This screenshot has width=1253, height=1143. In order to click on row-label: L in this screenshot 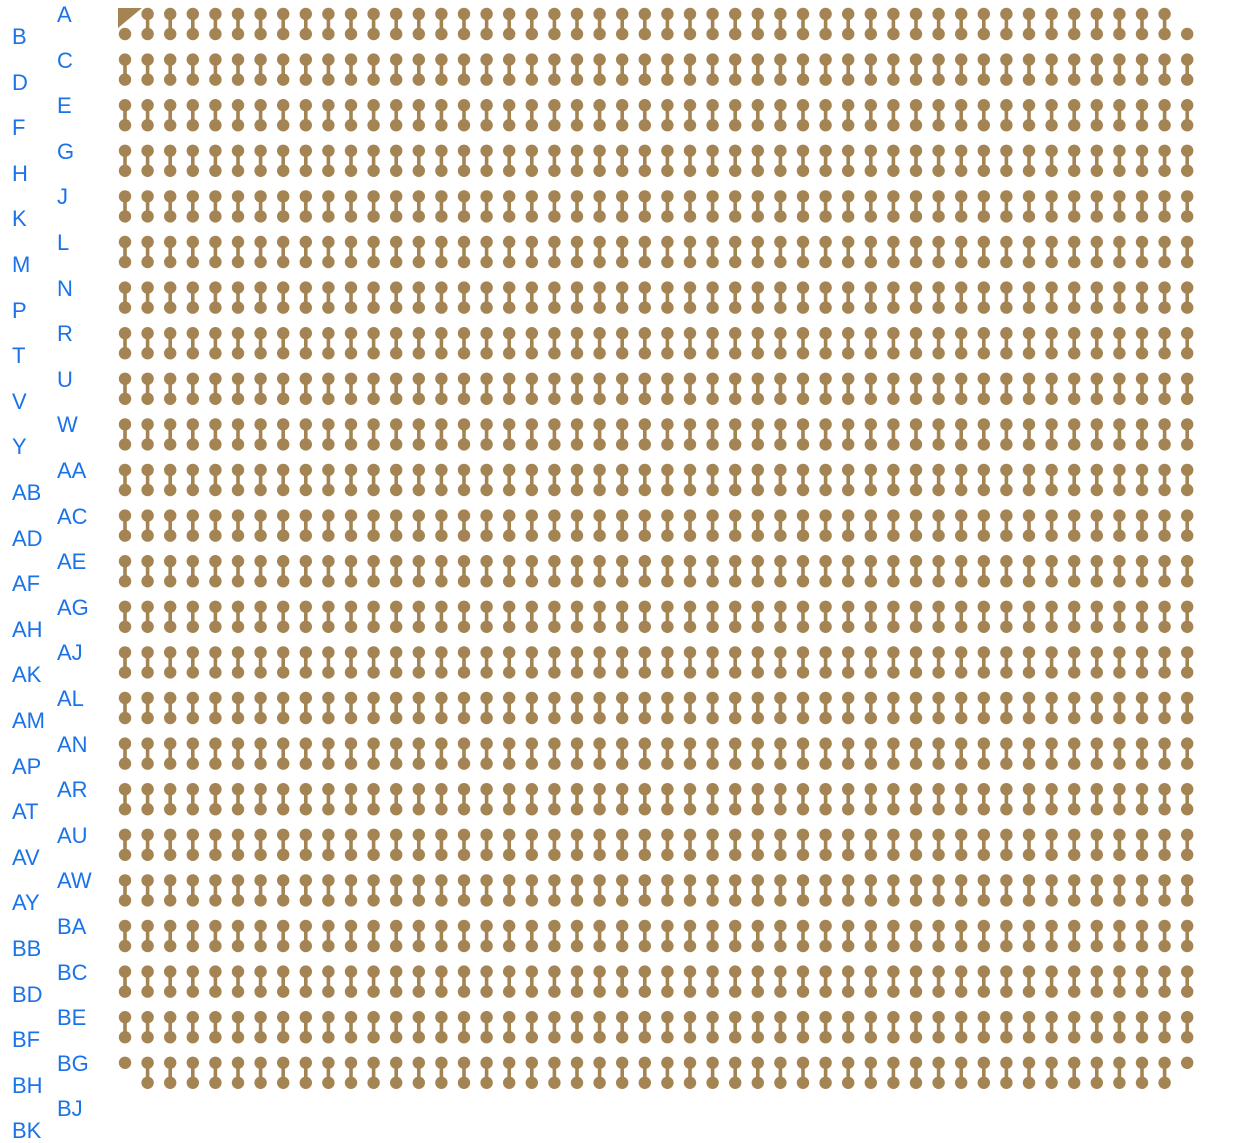, I will do `click(63, 242)`.